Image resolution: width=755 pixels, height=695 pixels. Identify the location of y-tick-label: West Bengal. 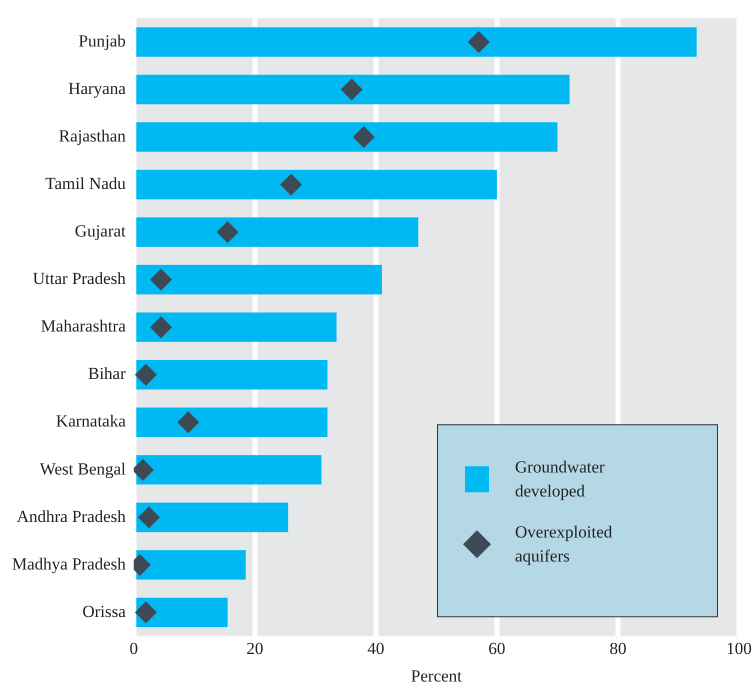
(83, 468).